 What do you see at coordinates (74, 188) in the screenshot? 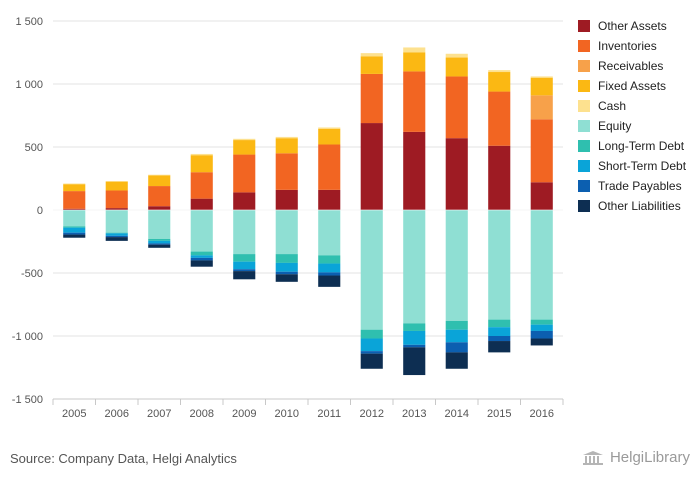
I see `bar-fixed-assets-2005` at bounding box center [74, 188].